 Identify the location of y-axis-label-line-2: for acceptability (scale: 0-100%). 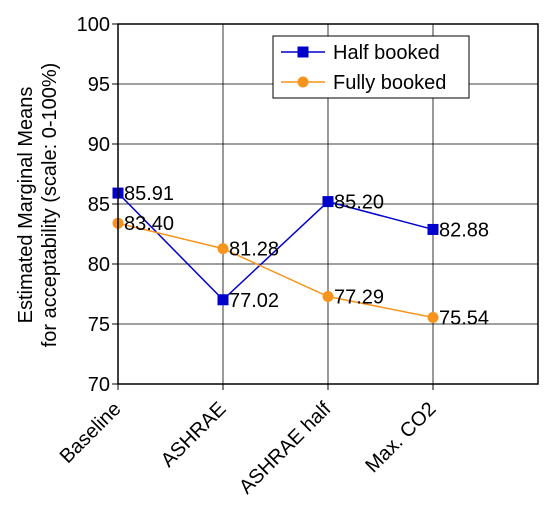
(50, 205).